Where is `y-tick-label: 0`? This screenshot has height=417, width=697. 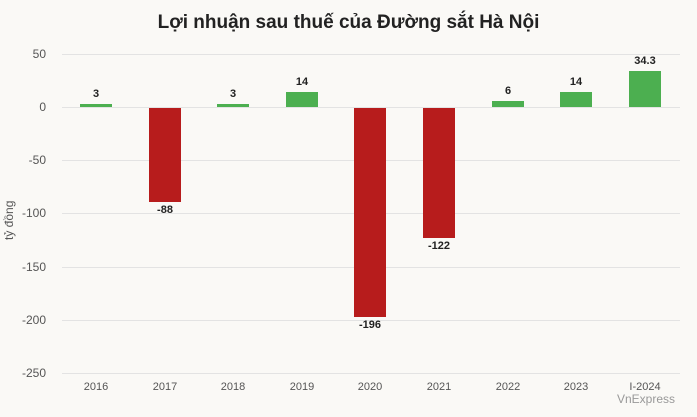 y-tick-label: 0 is located at coordinates (42, 107).